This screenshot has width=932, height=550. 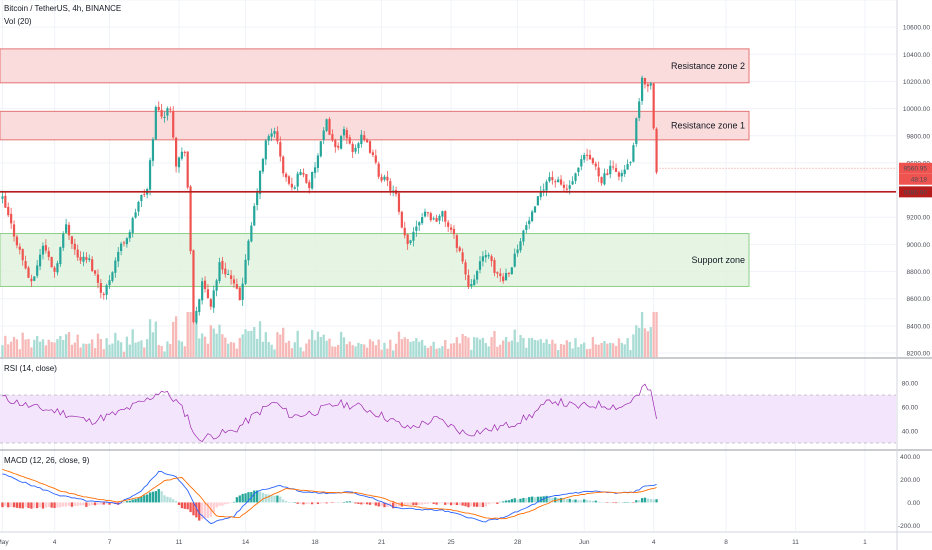 What do you see at coordinates (18, 21) in the screenshot?
I see `volume-legend: Vol (20)` at bounding box center [18, 21].